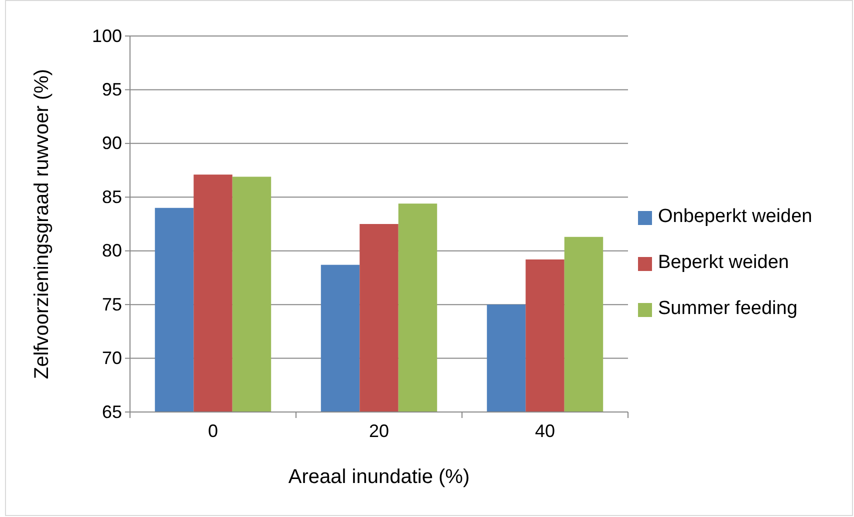 The width and height of the screenshot is (854, 517). What do you see at coordinates (112, 89) in the screenshot?
I see `y-tick-label: 95` at bounding box center [112, 89].